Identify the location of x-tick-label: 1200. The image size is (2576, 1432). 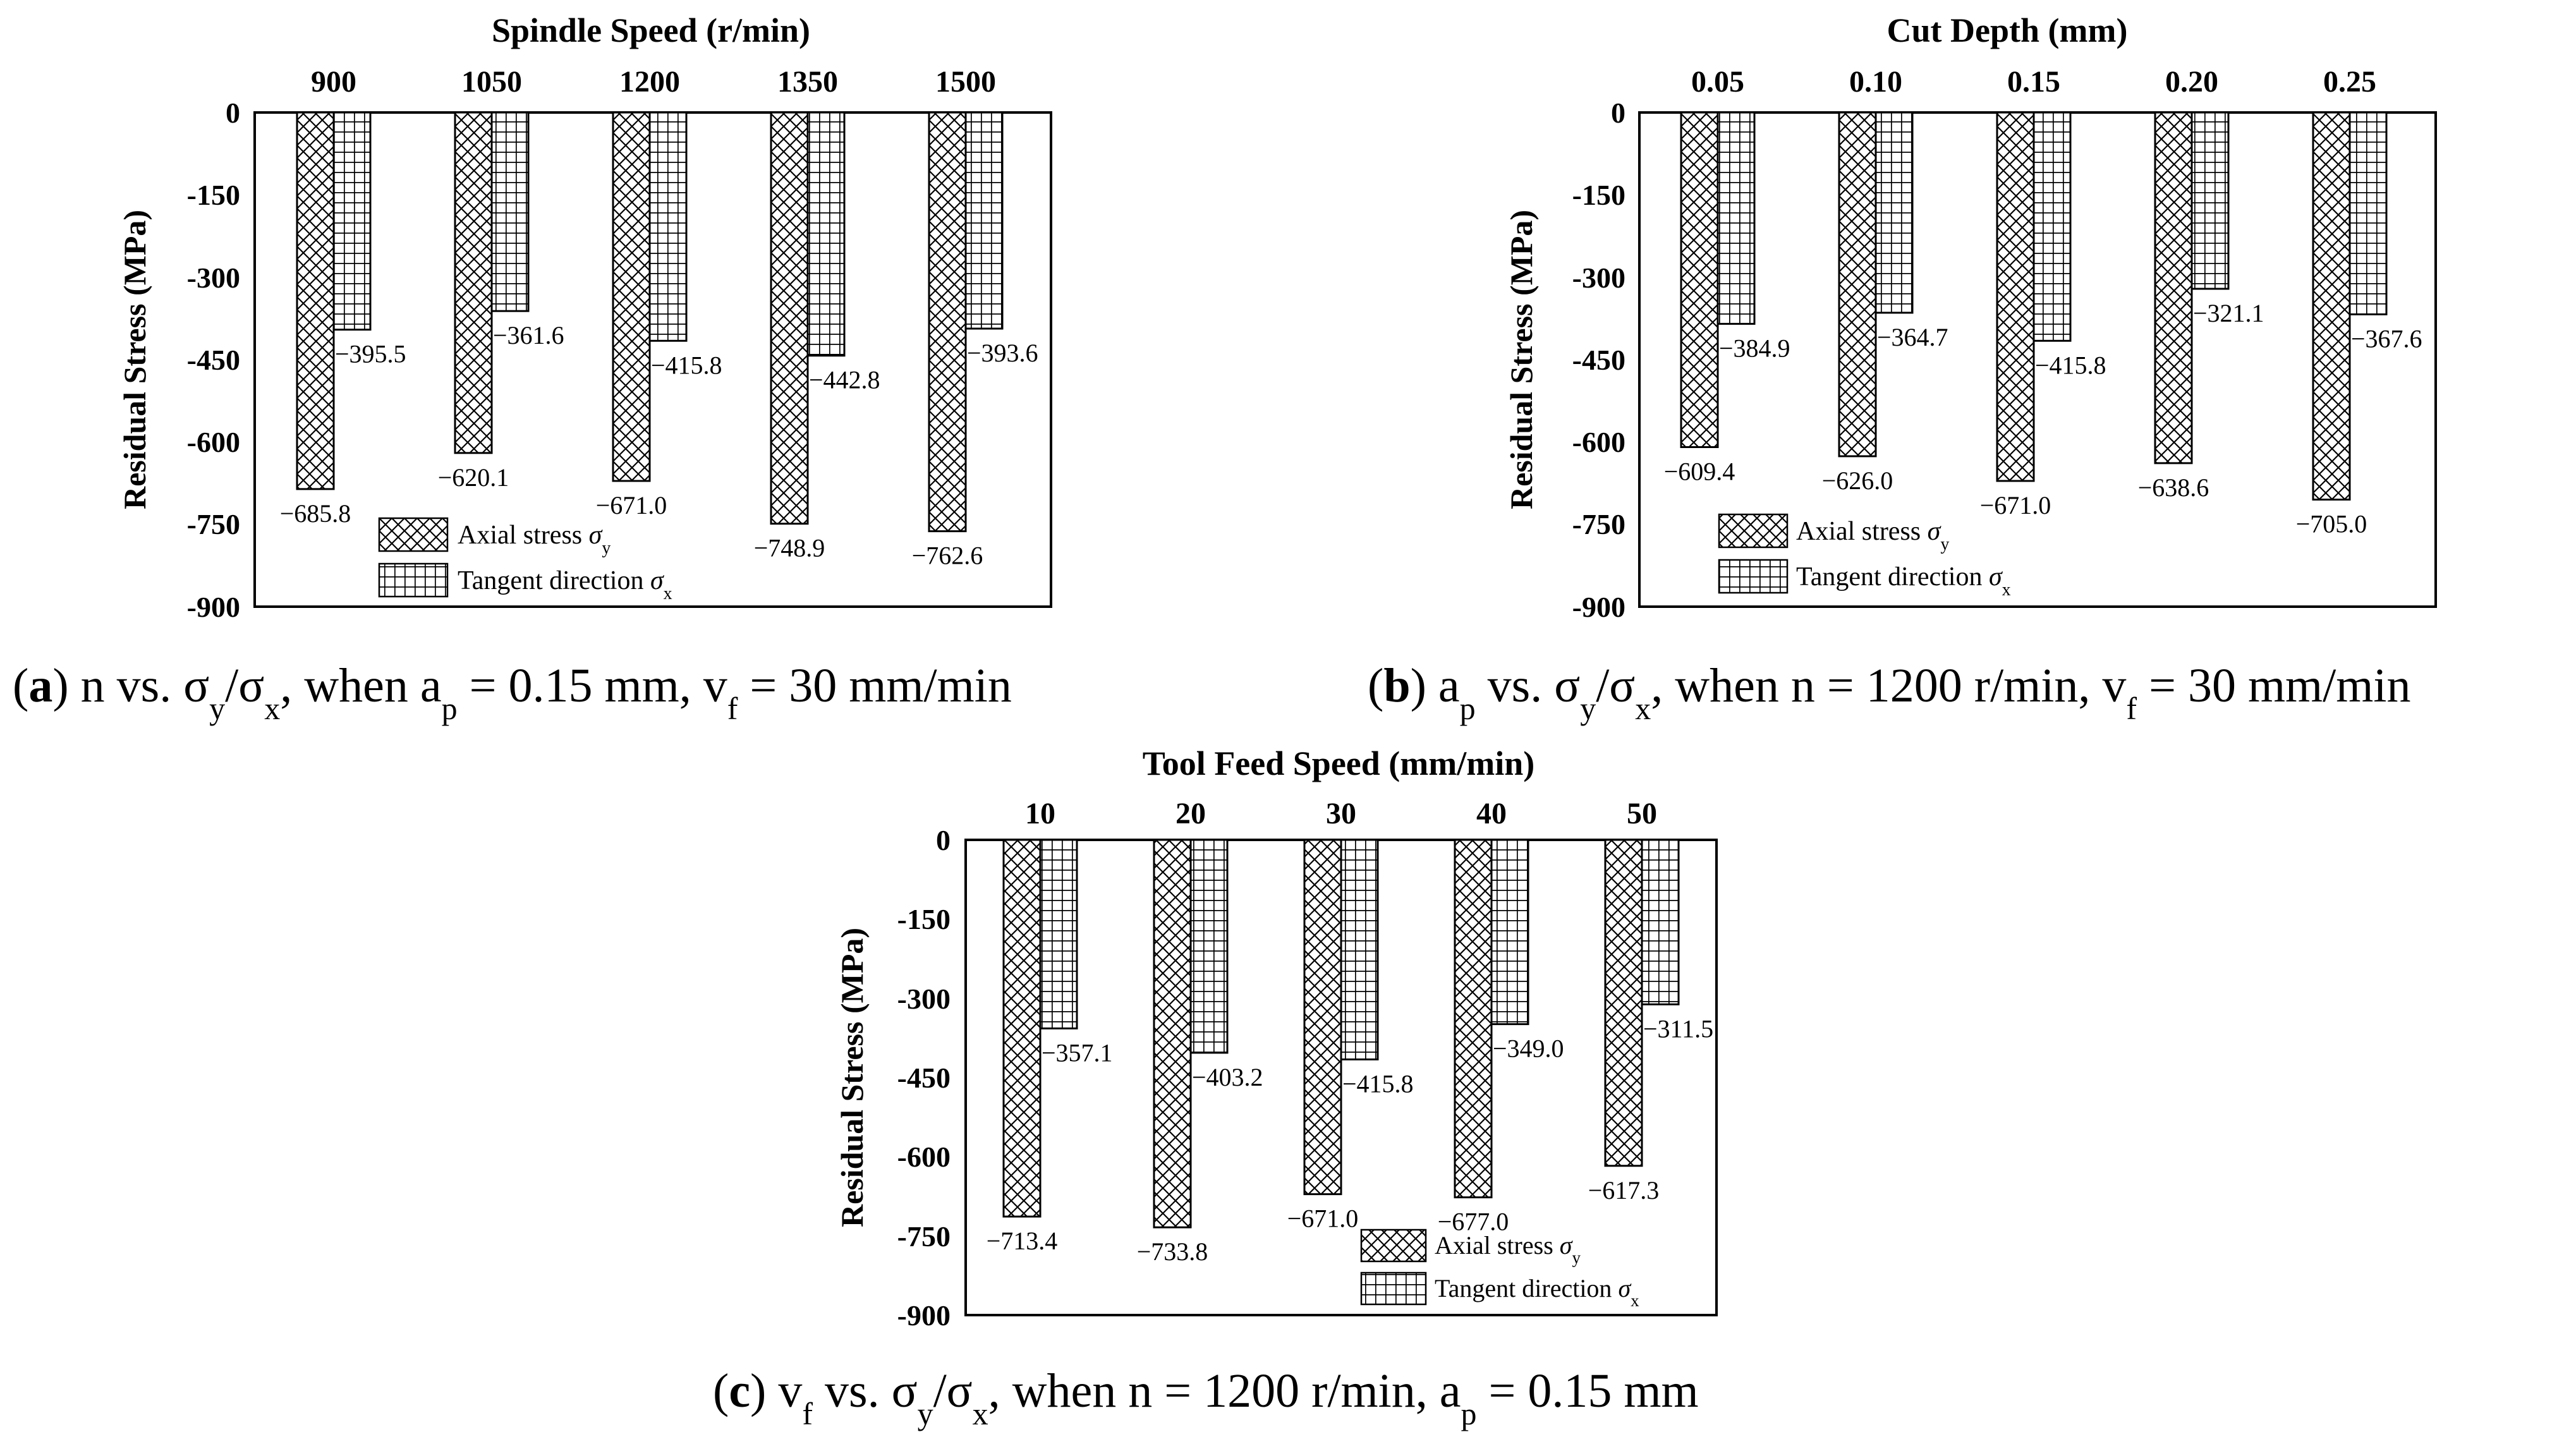
(650, 82).